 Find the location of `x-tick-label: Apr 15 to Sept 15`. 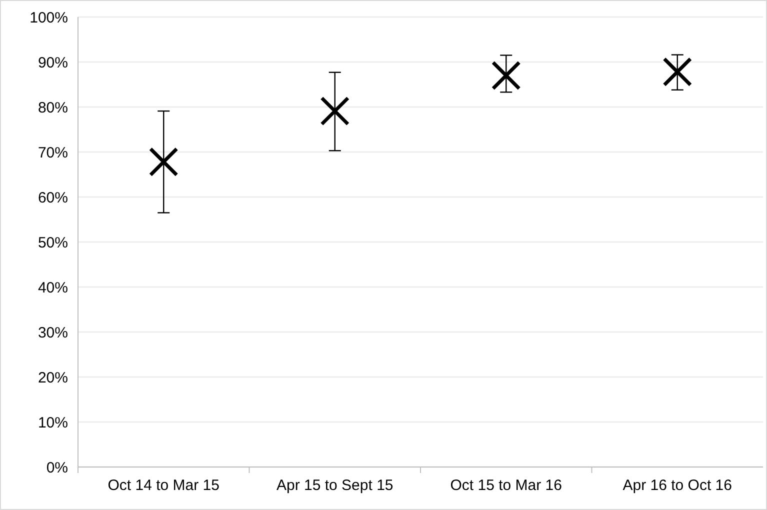

x-tick-label: Apr 15 to Sept 15 is located at coordinates (335, 485).